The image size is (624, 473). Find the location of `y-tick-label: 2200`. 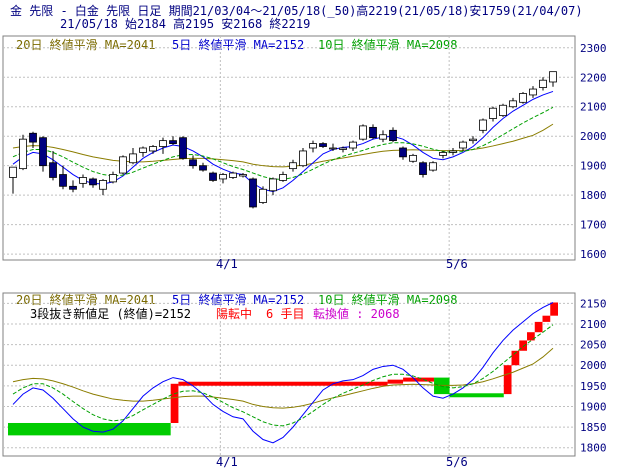

y-tick-label: 2200 is located at coordinates (593, 77).